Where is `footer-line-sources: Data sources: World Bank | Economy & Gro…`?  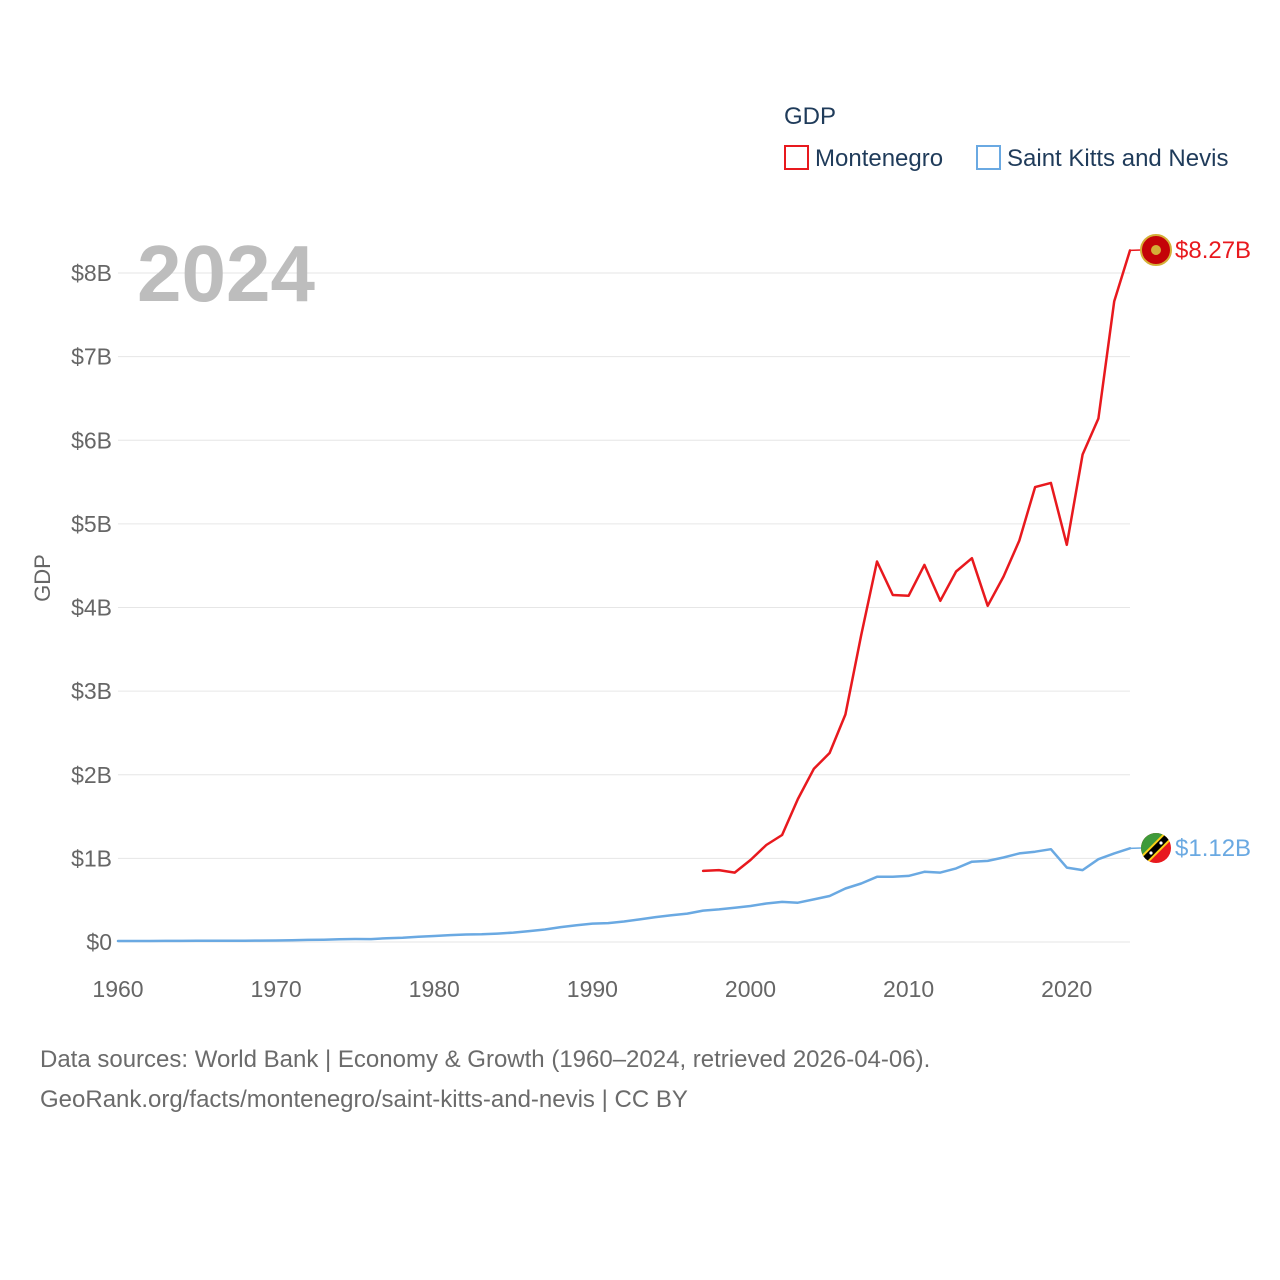 footer-line-sources: Data sources: World Bank | Economy & Gro… is located at coordinates (485, 1059).